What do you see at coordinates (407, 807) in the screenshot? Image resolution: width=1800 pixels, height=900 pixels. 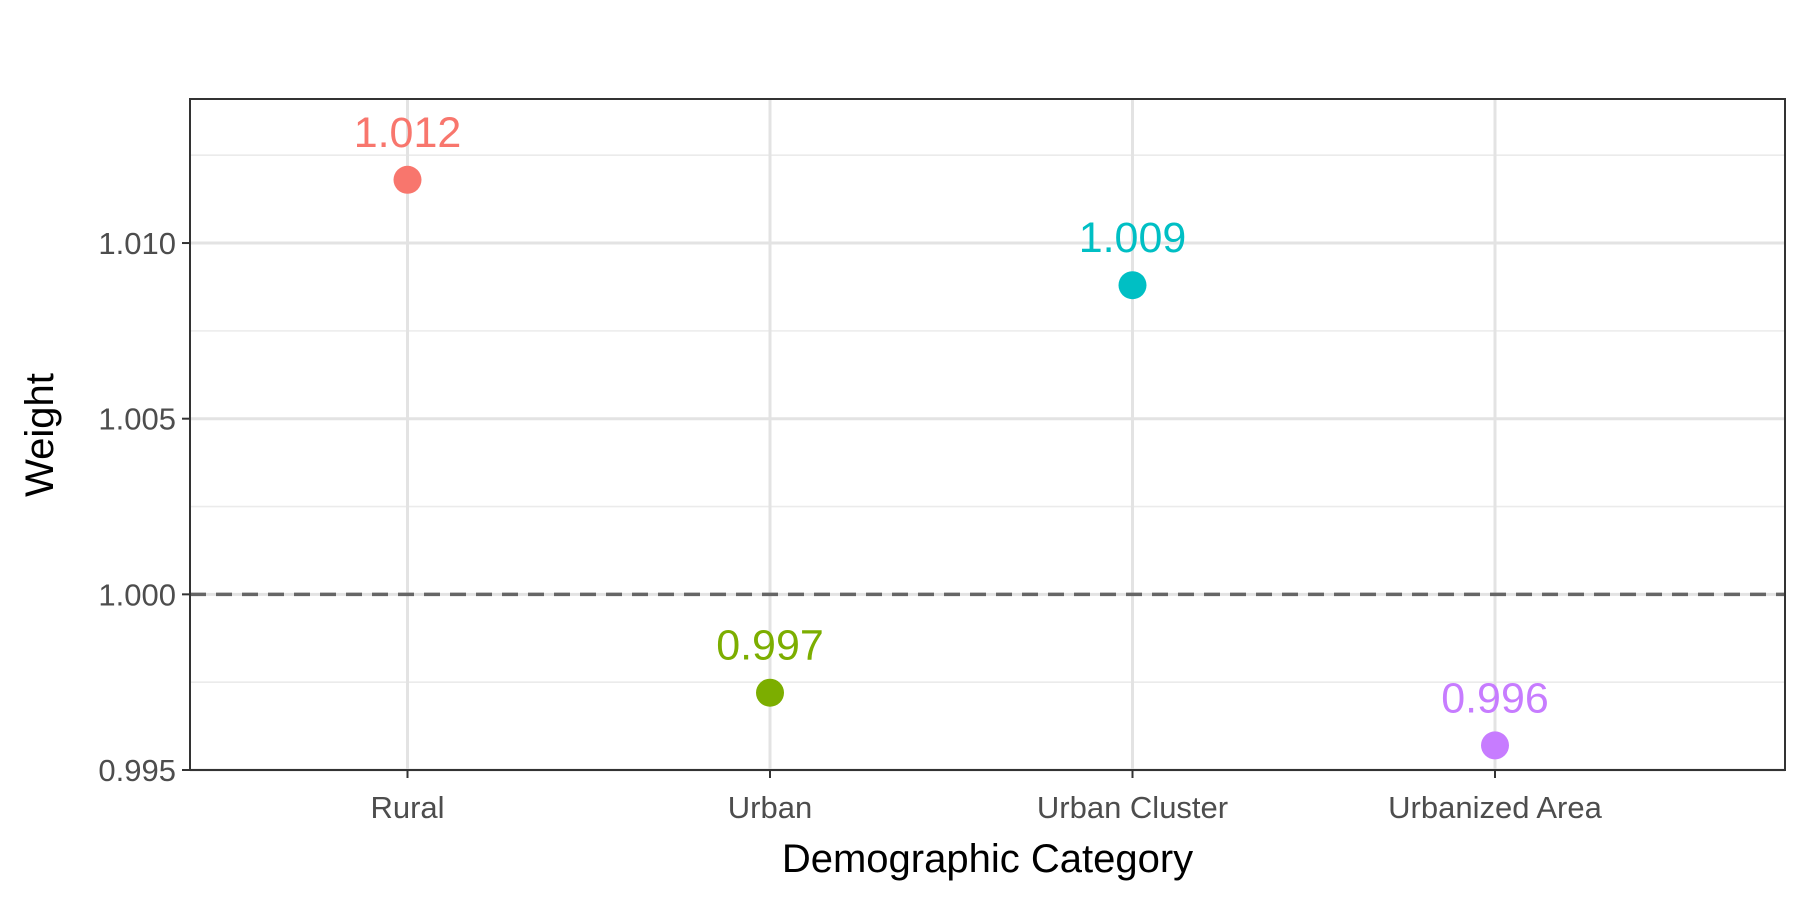 I see `x-tick-label: Rural` at bounding box center [407, 807].